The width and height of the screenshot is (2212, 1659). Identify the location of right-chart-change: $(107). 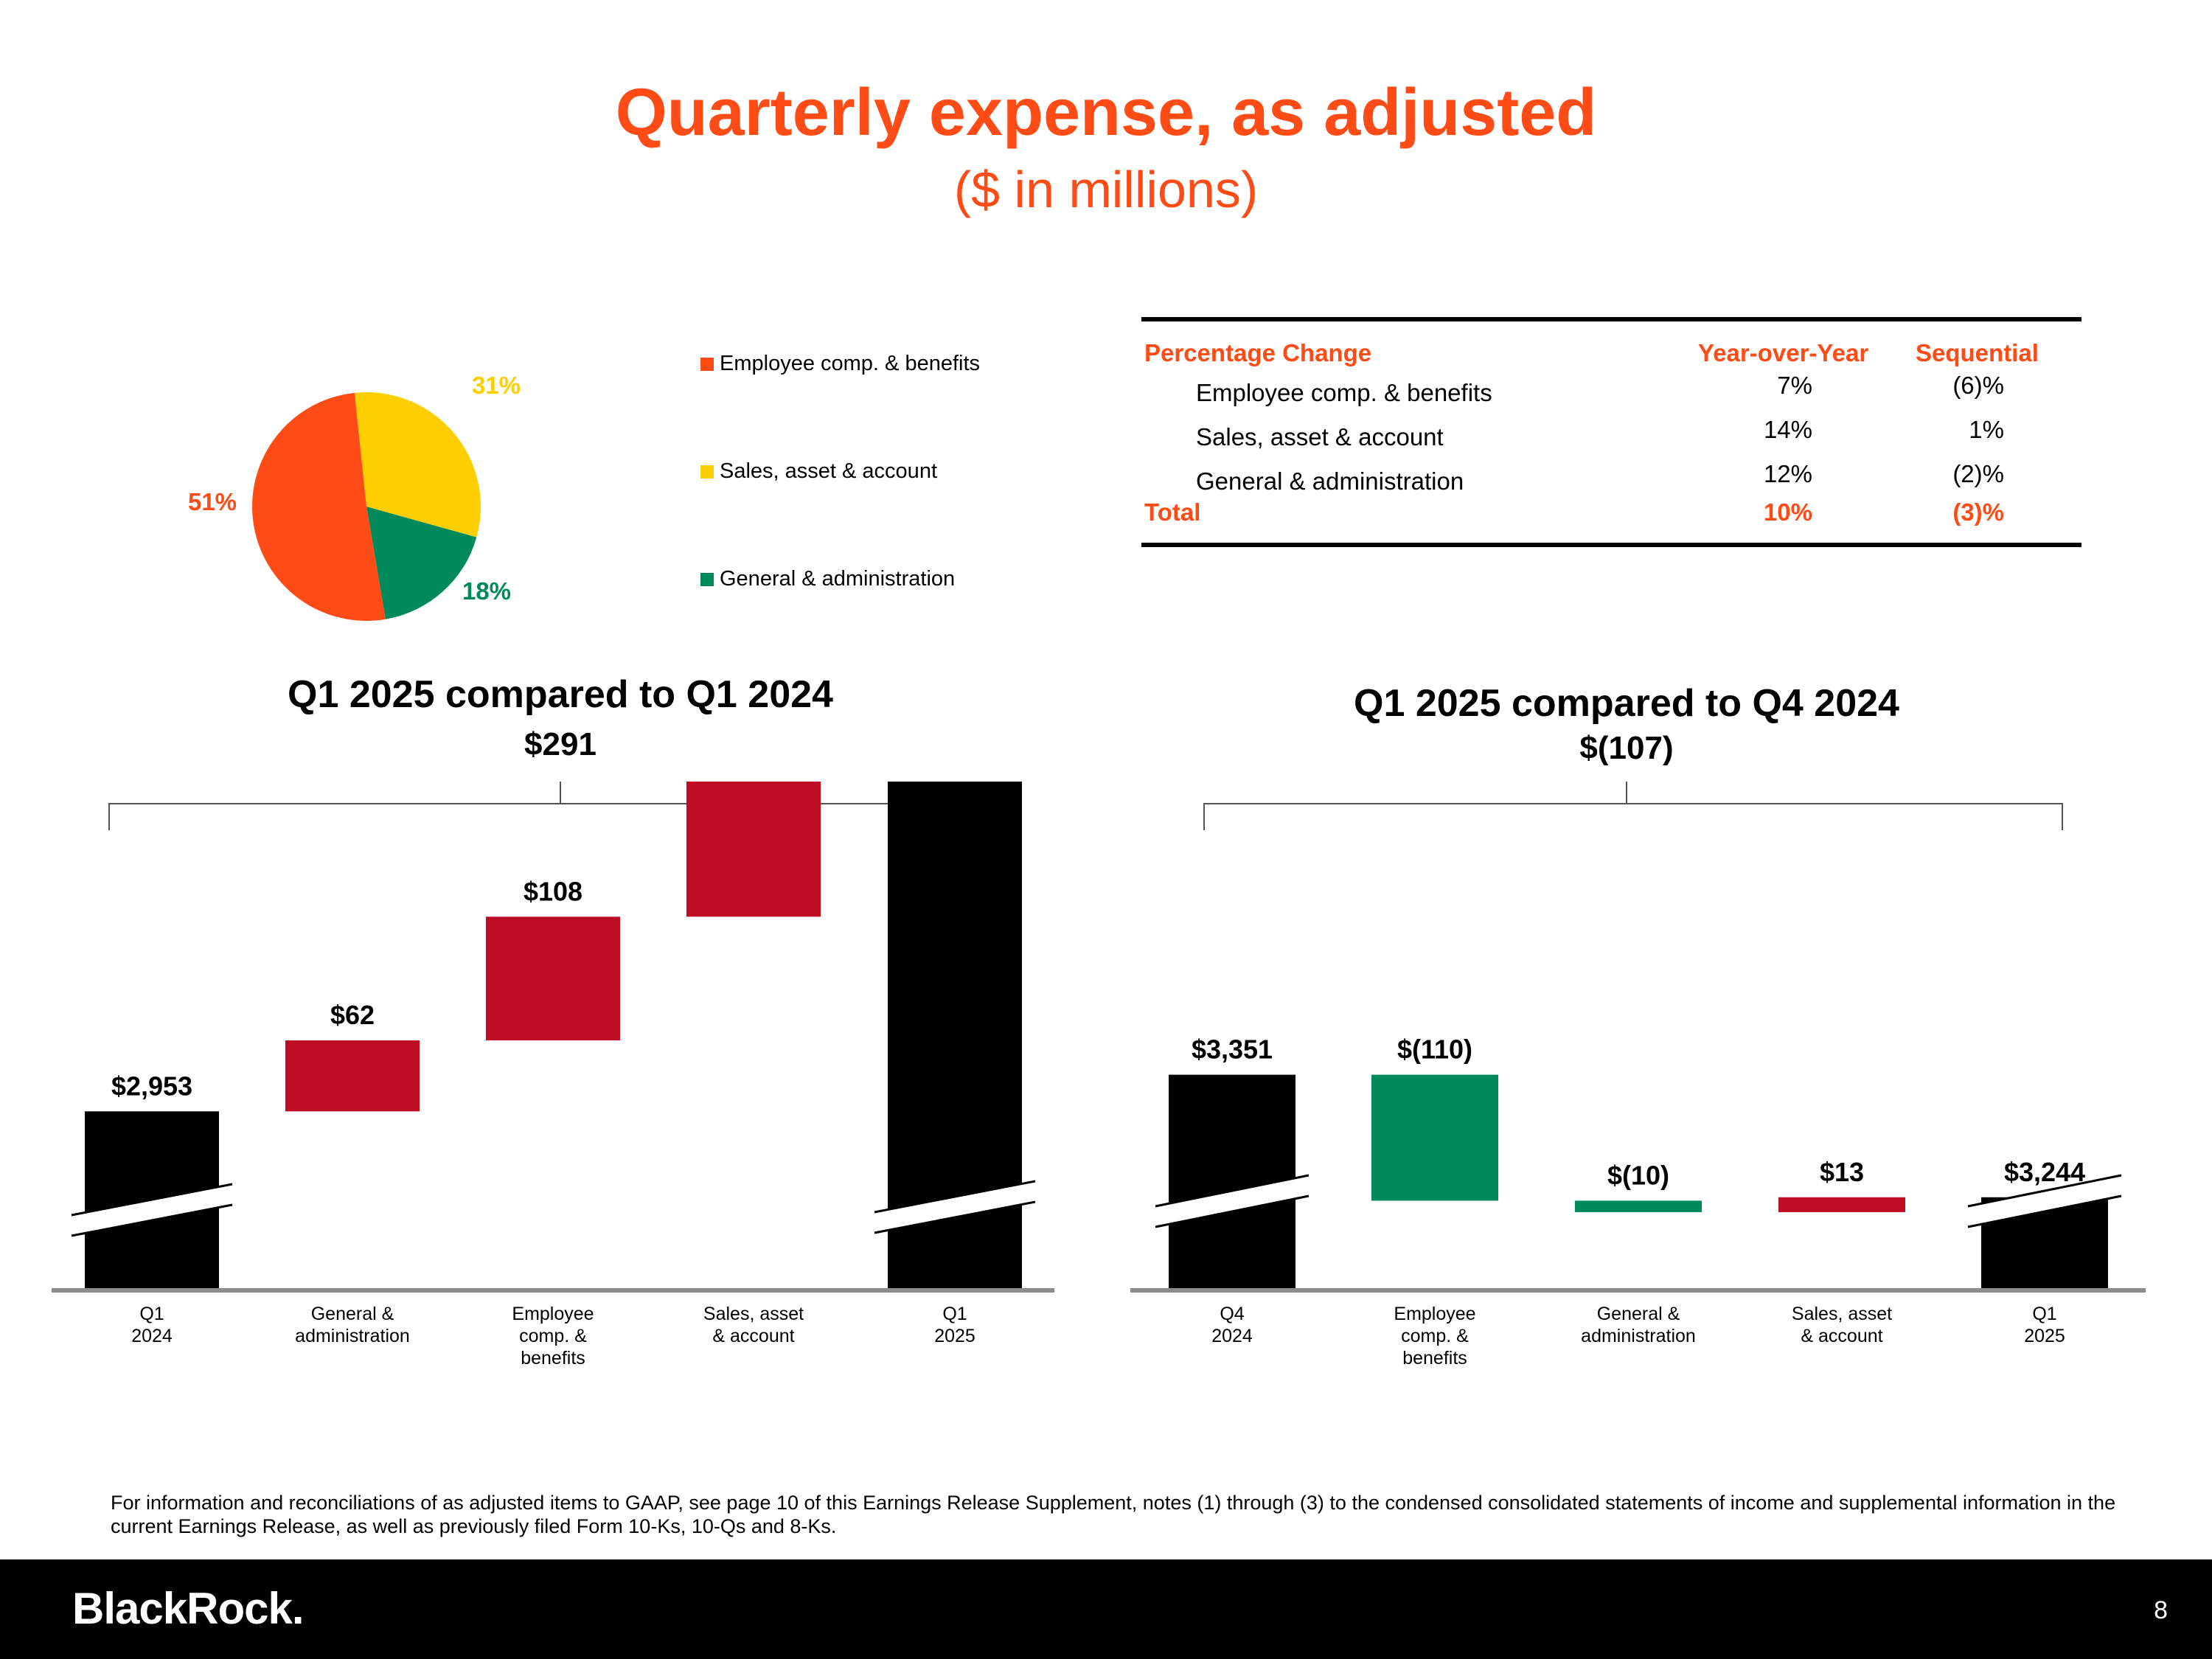
(1626, 748).